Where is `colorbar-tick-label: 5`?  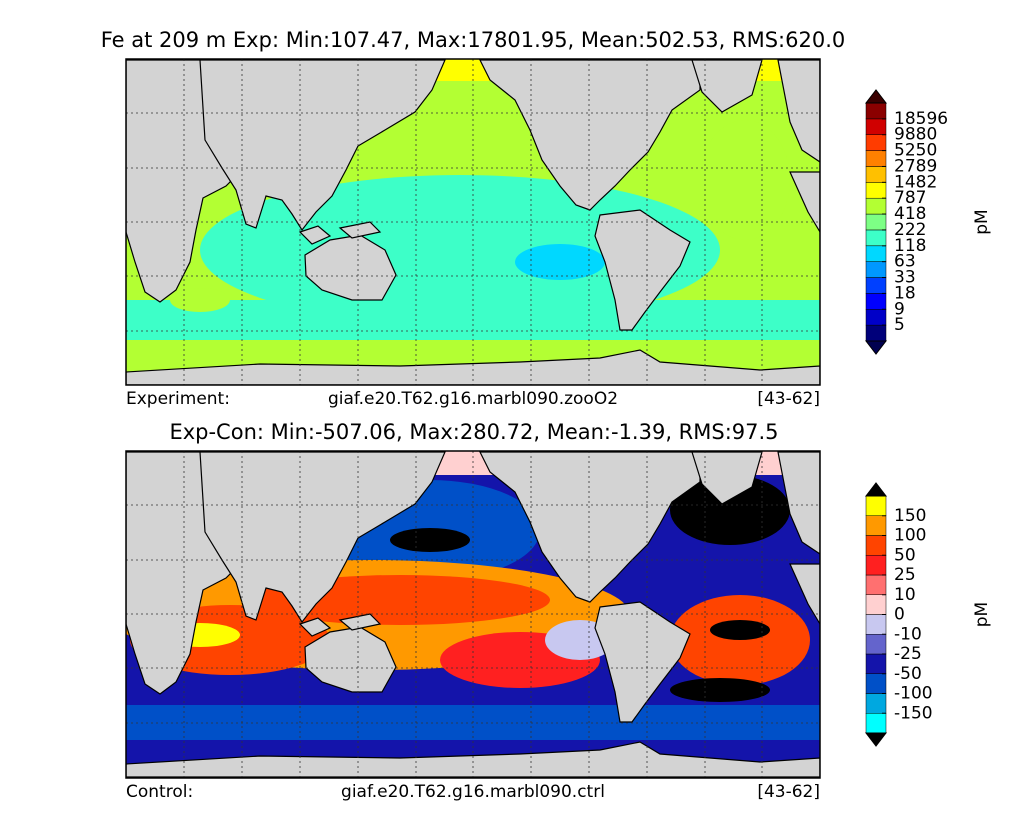 colorbar-tick-label: 5 is located at coordinates (899, 325).